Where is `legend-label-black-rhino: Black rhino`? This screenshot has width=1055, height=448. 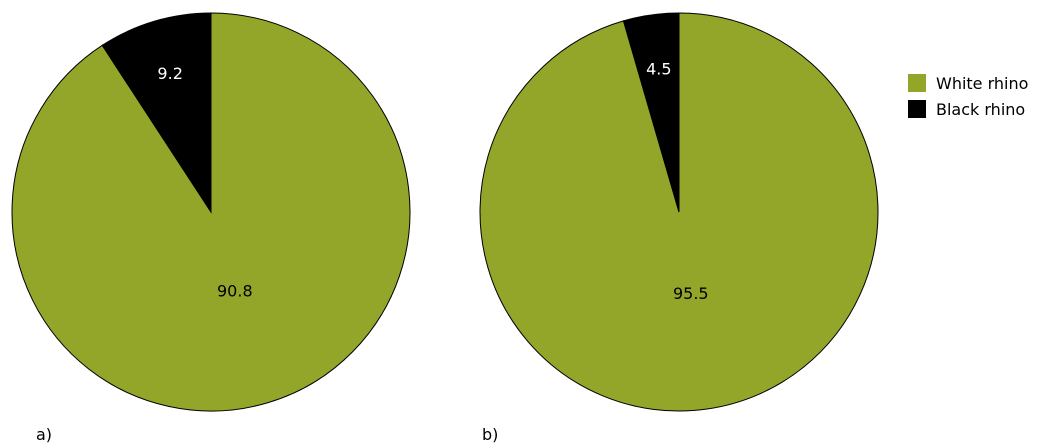
legend-label-black-rhino: Black rhino is located at coordinates (981, 109).